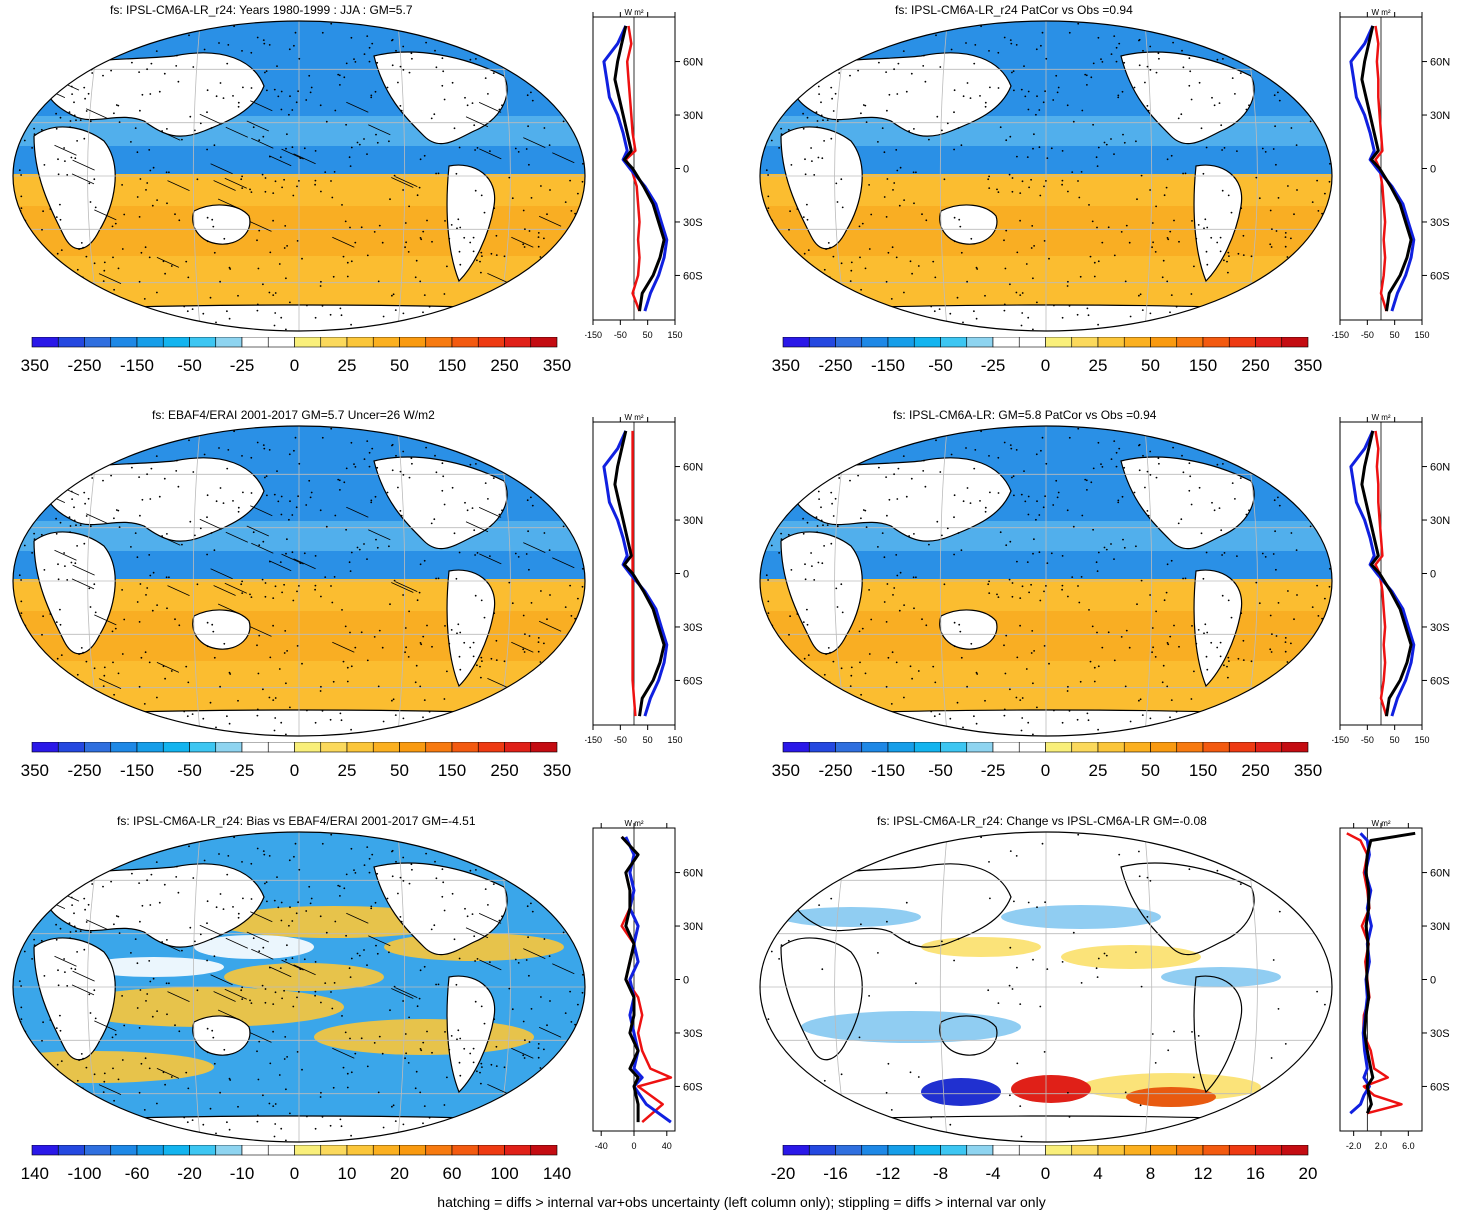 The image size is (1483, 1215). Describe the element at coordinates (634, 573) in the screenshot. I see `zonal-series-model` at that location.